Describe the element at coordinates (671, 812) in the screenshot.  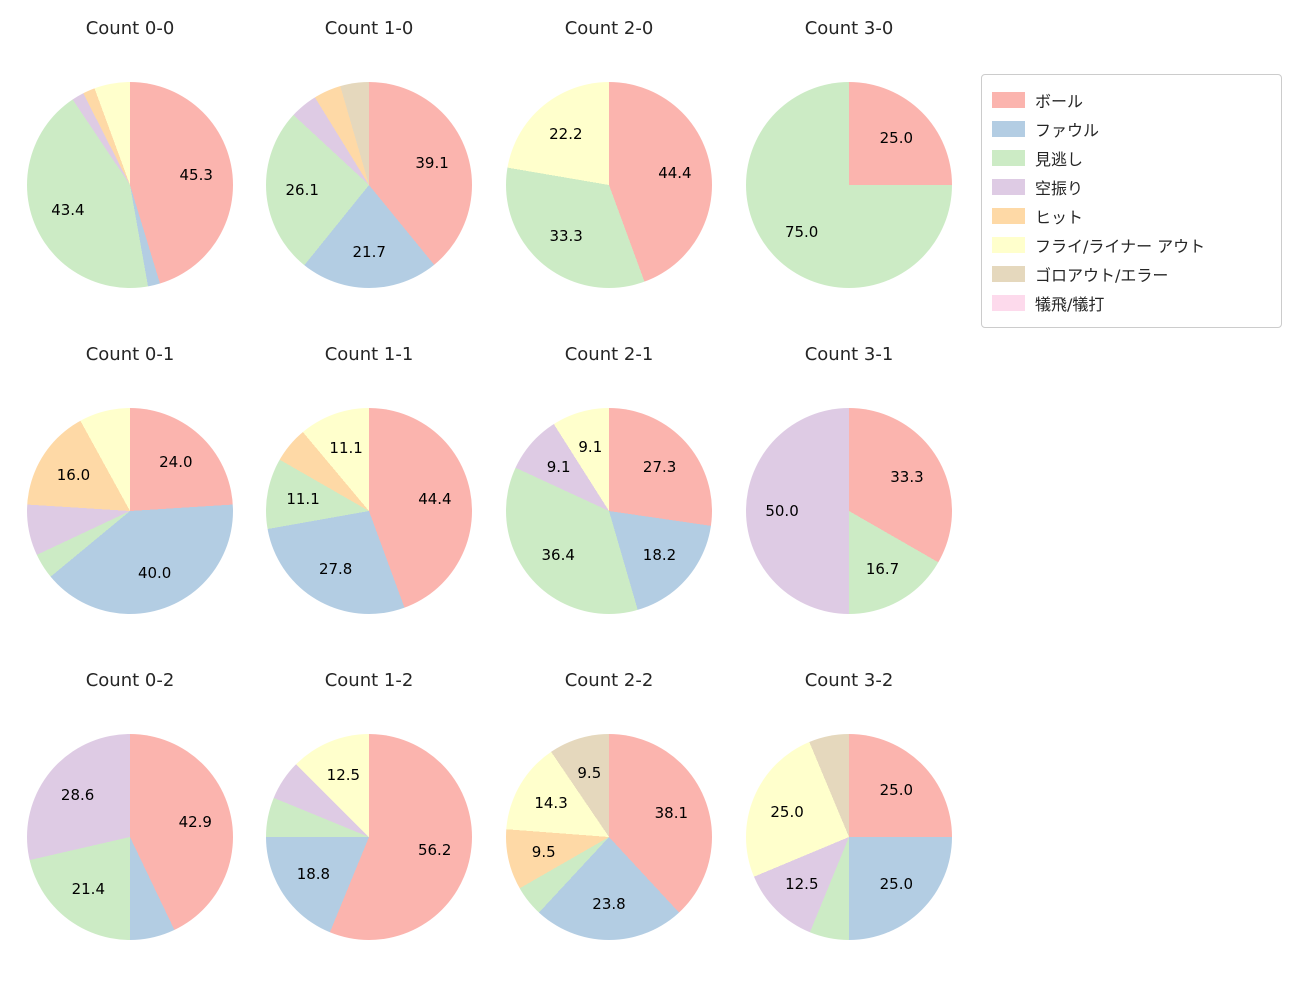
I see `slice-value-label: 38.1` at that location.